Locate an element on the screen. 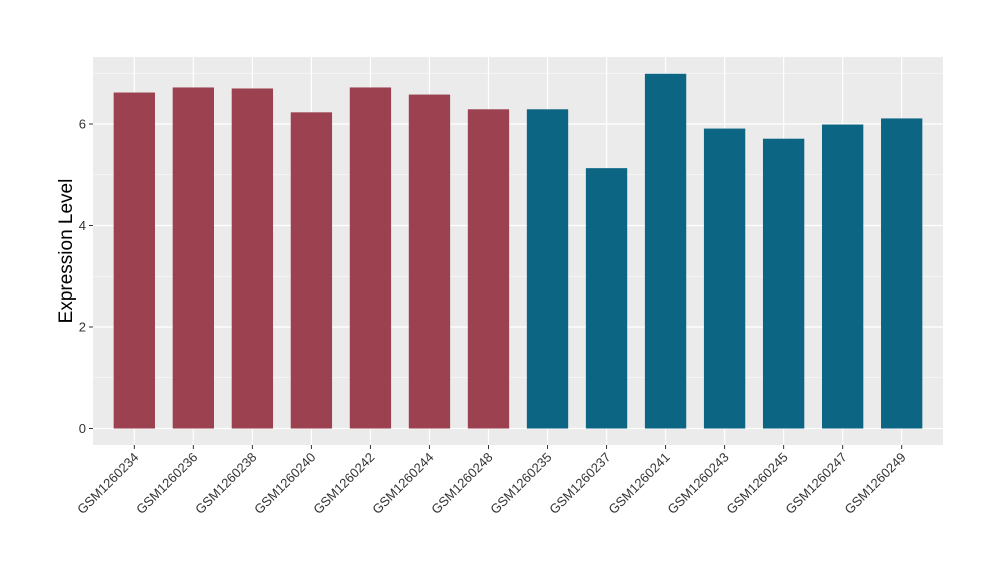  x-tick-label: GSM1260238 is located at coordinates (225, 483).